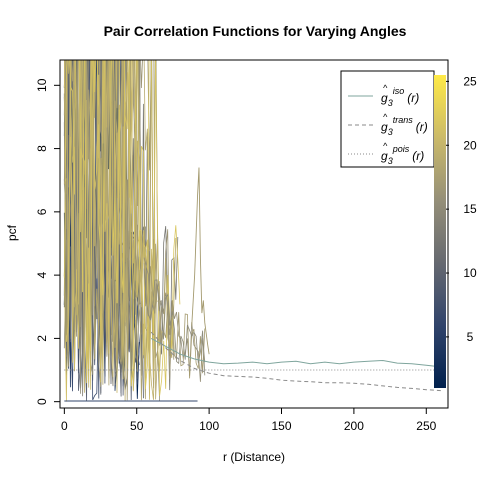 Image resolution: width=480 pixels, height=485 pixels. I want to click on legend-box, so click(387, 119).